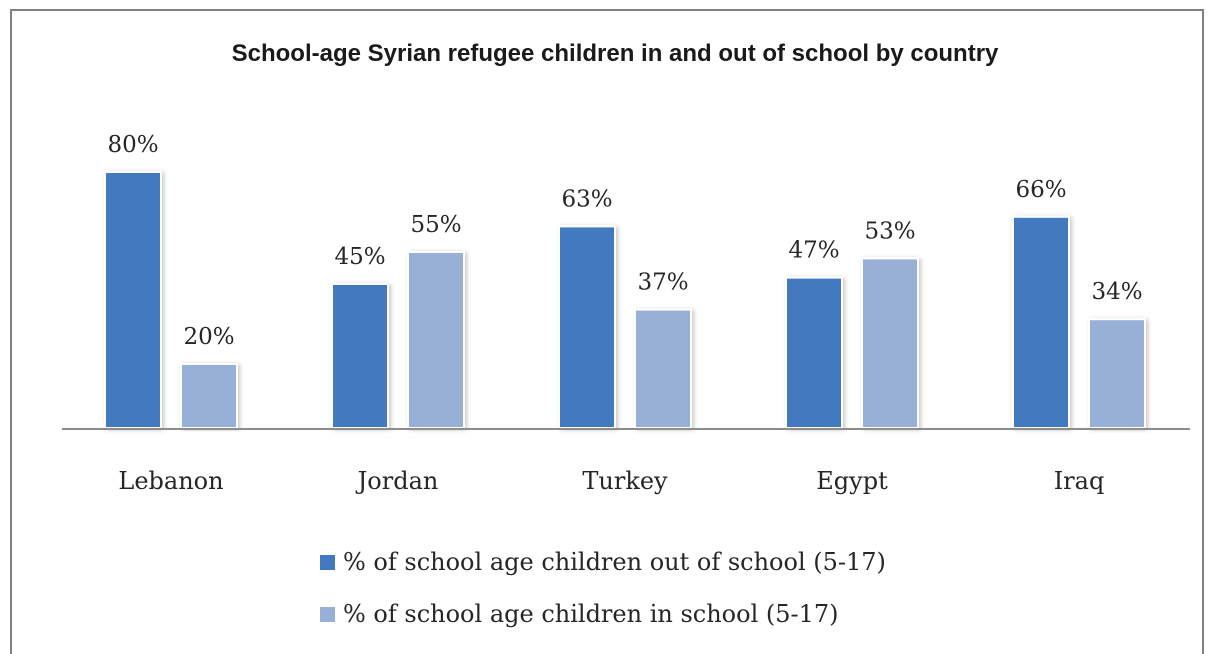 The image size is (1210, 654). Describe the element at coordinates (435, 225) in the screenshot. I see `data-label-jordan-series-1: 55%` at that location.